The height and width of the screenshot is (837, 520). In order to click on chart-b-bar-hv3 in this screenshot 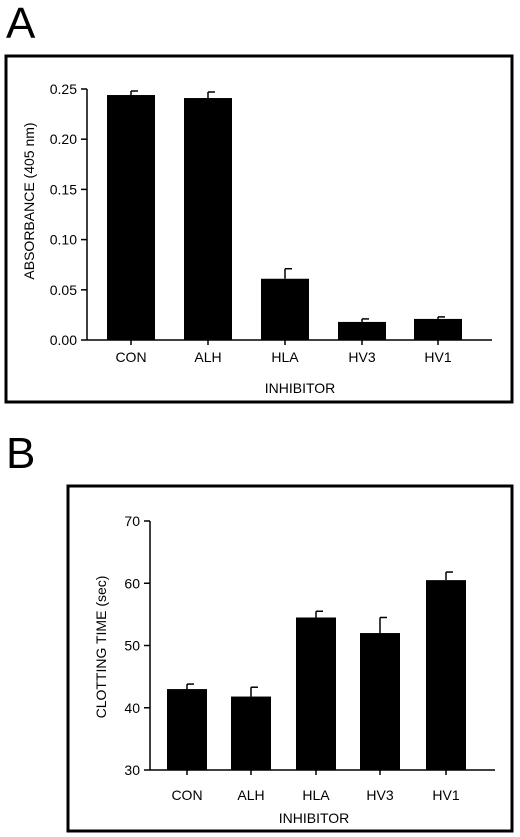, I will do `click(380, 701)`.